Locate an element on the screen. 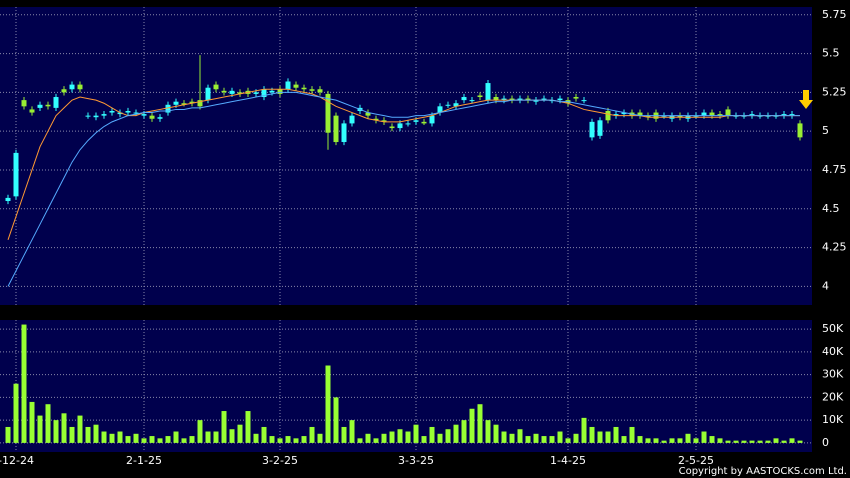 This screenshot has width=850, height=478. y-tick-label: 4.5 is located at coordinates (831, 208).